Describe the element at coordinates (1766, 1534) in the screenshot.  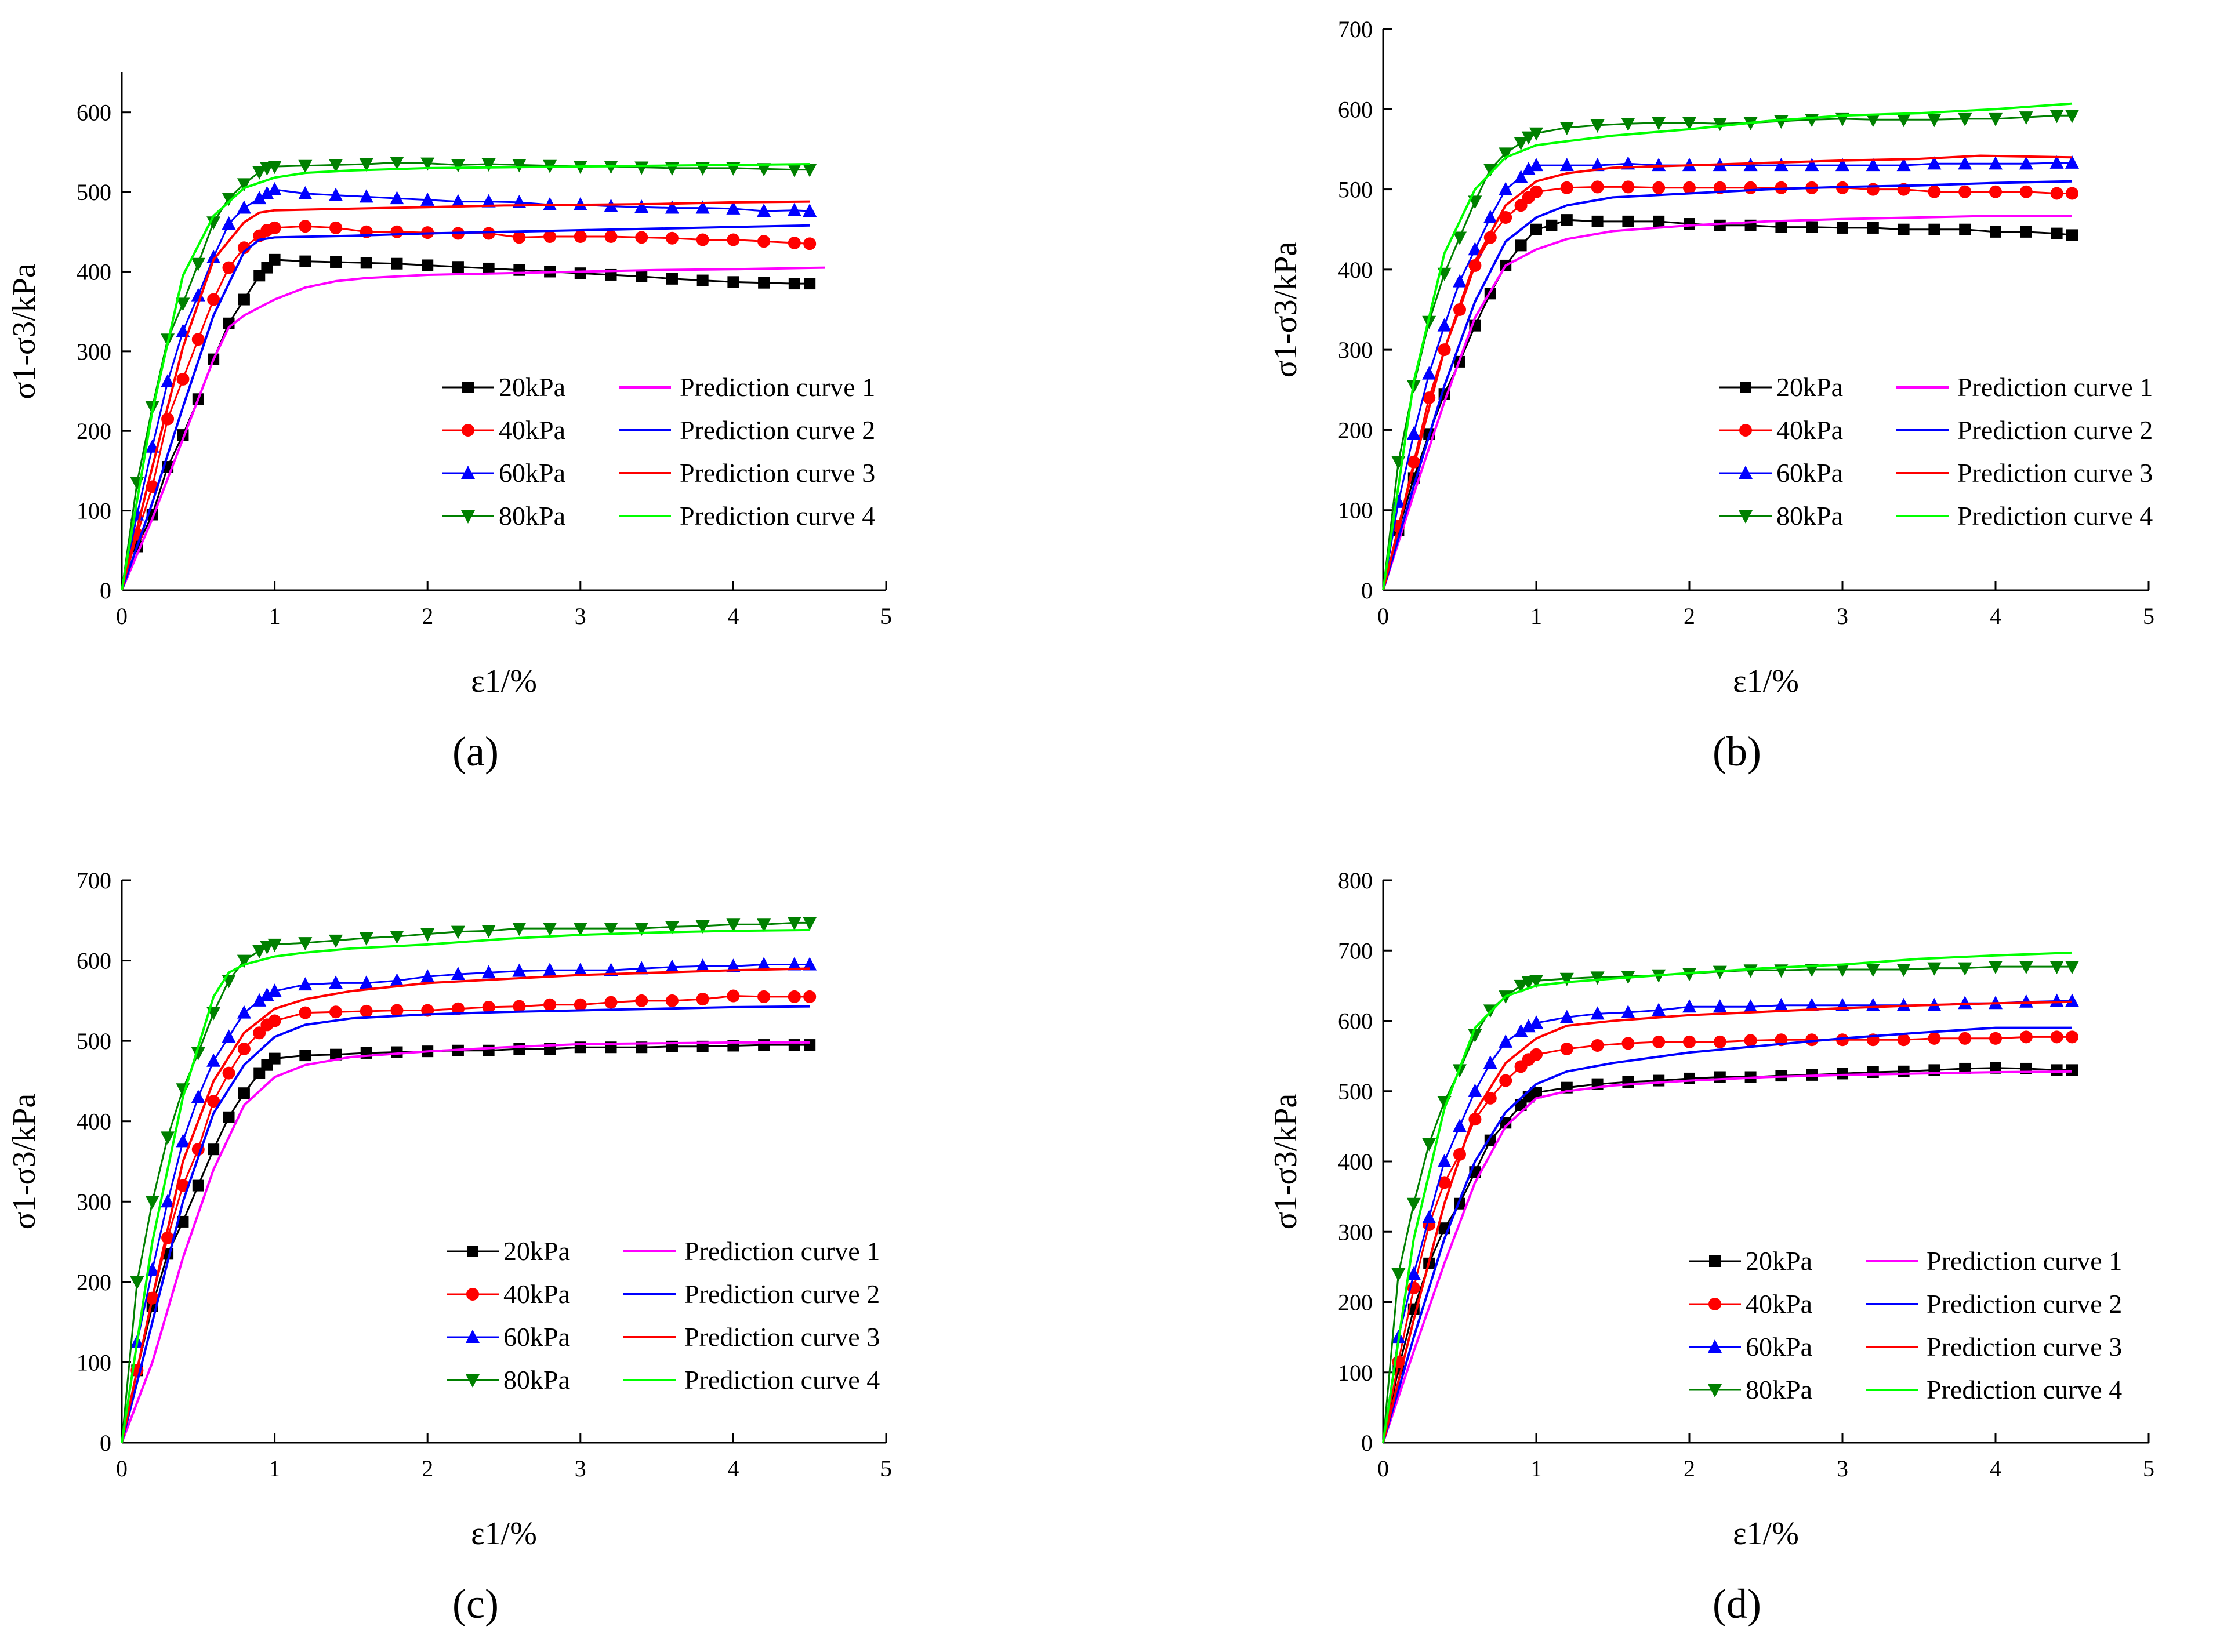
I see `x-axis-label: ε1/%` at that location.